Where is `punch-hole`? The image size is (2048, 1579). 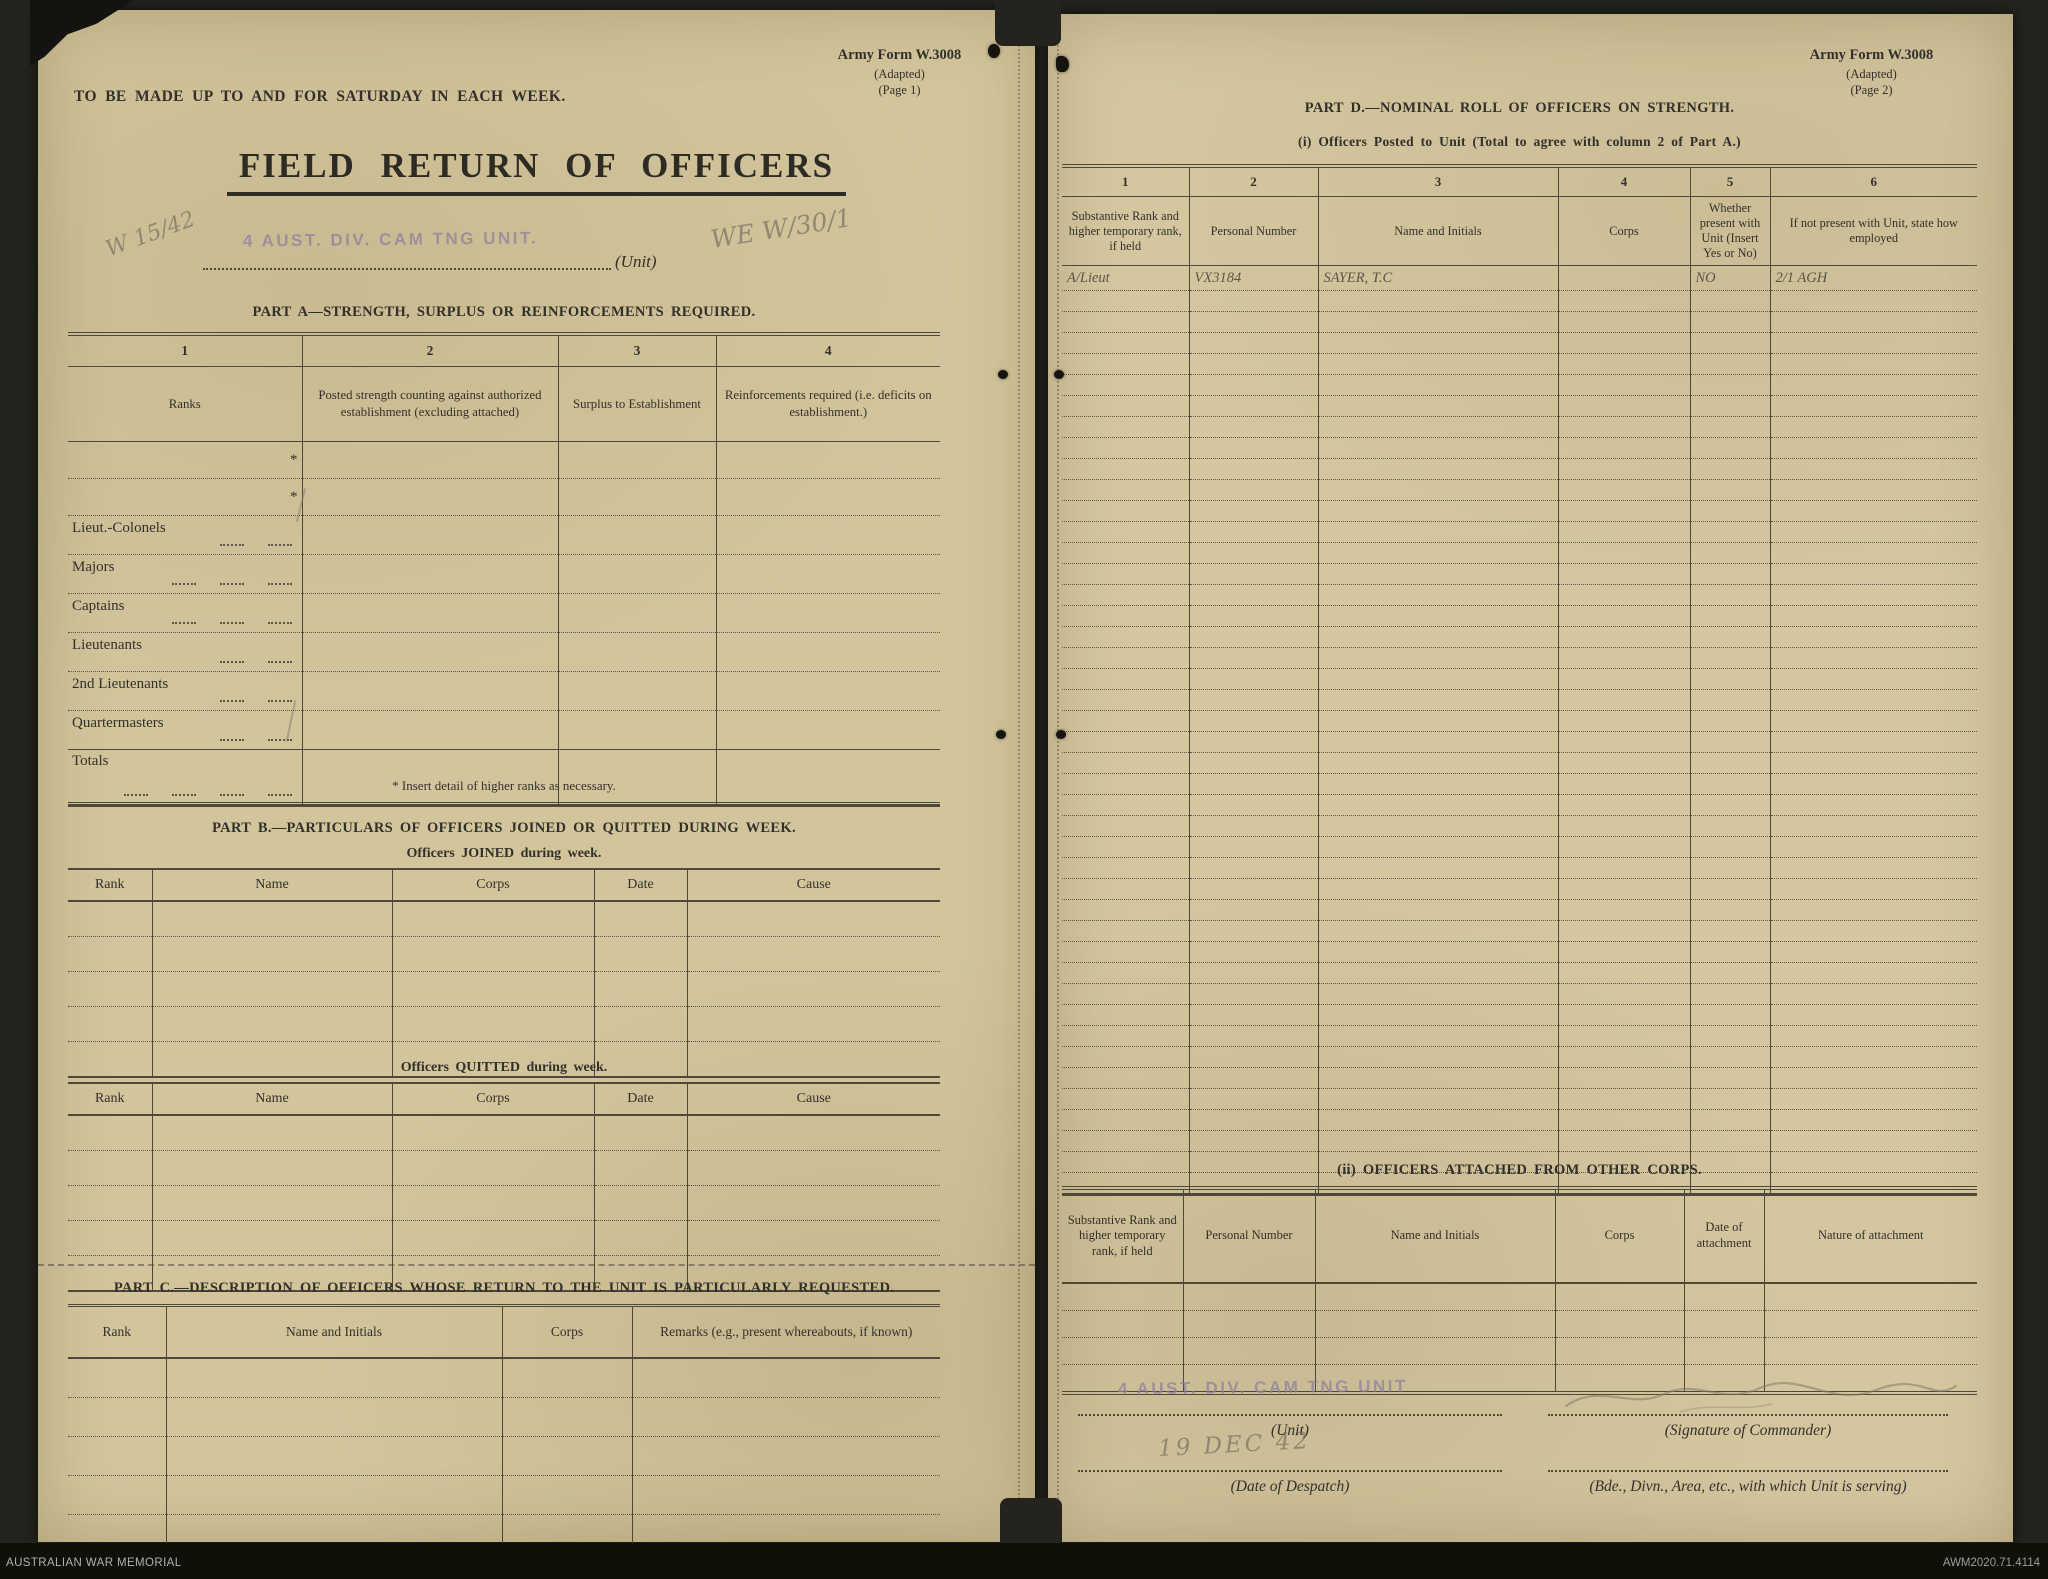 punch-hole is located at coordinates (1001, 734).